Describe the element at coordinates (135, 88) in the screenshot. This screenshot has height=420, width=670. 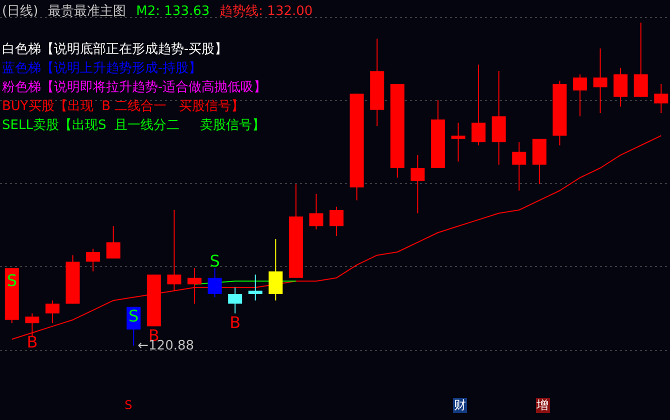
I see `annotation: 粉色梯【说明即将拉升趋势-适合做高抛低吸】` at that location.